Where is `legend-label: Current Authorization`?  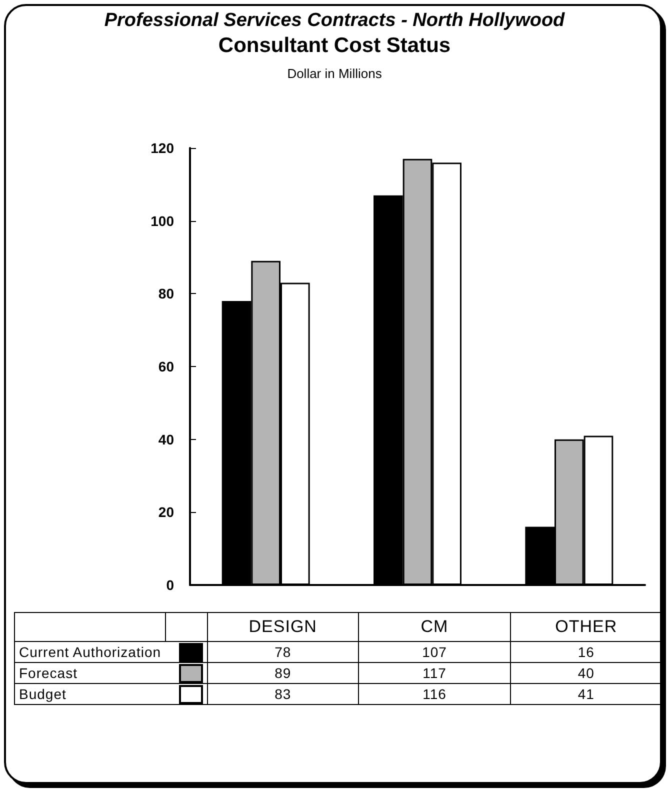
legend-label: Current Authorization is located at coordinates (90, 652).